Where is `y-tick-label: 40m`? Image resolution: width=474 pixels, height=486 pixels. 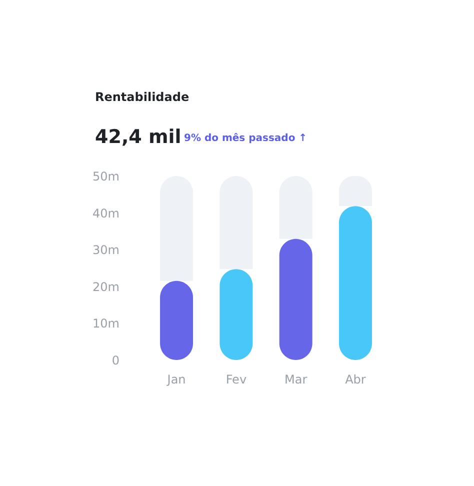 y-tick-label: 40m is located at coordinates (106, 213).